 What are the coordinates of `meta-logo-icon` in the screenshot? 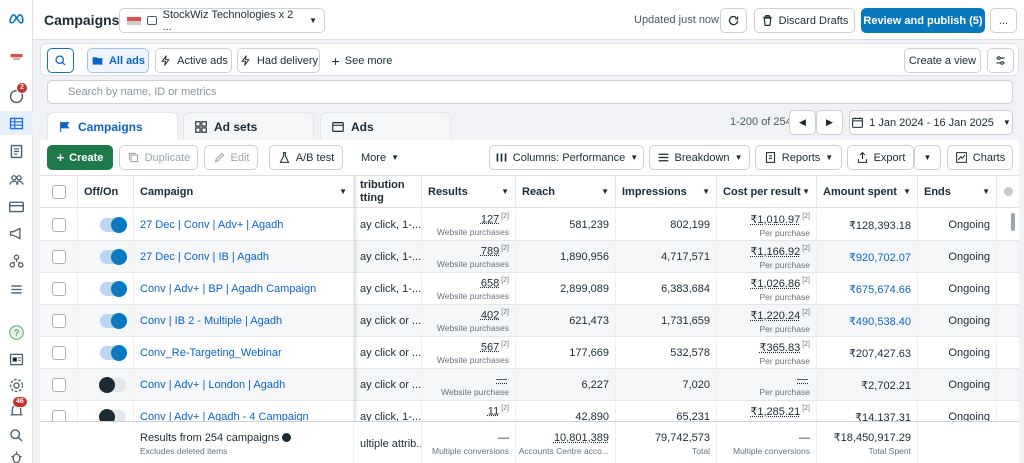 It's located at (16, 18).